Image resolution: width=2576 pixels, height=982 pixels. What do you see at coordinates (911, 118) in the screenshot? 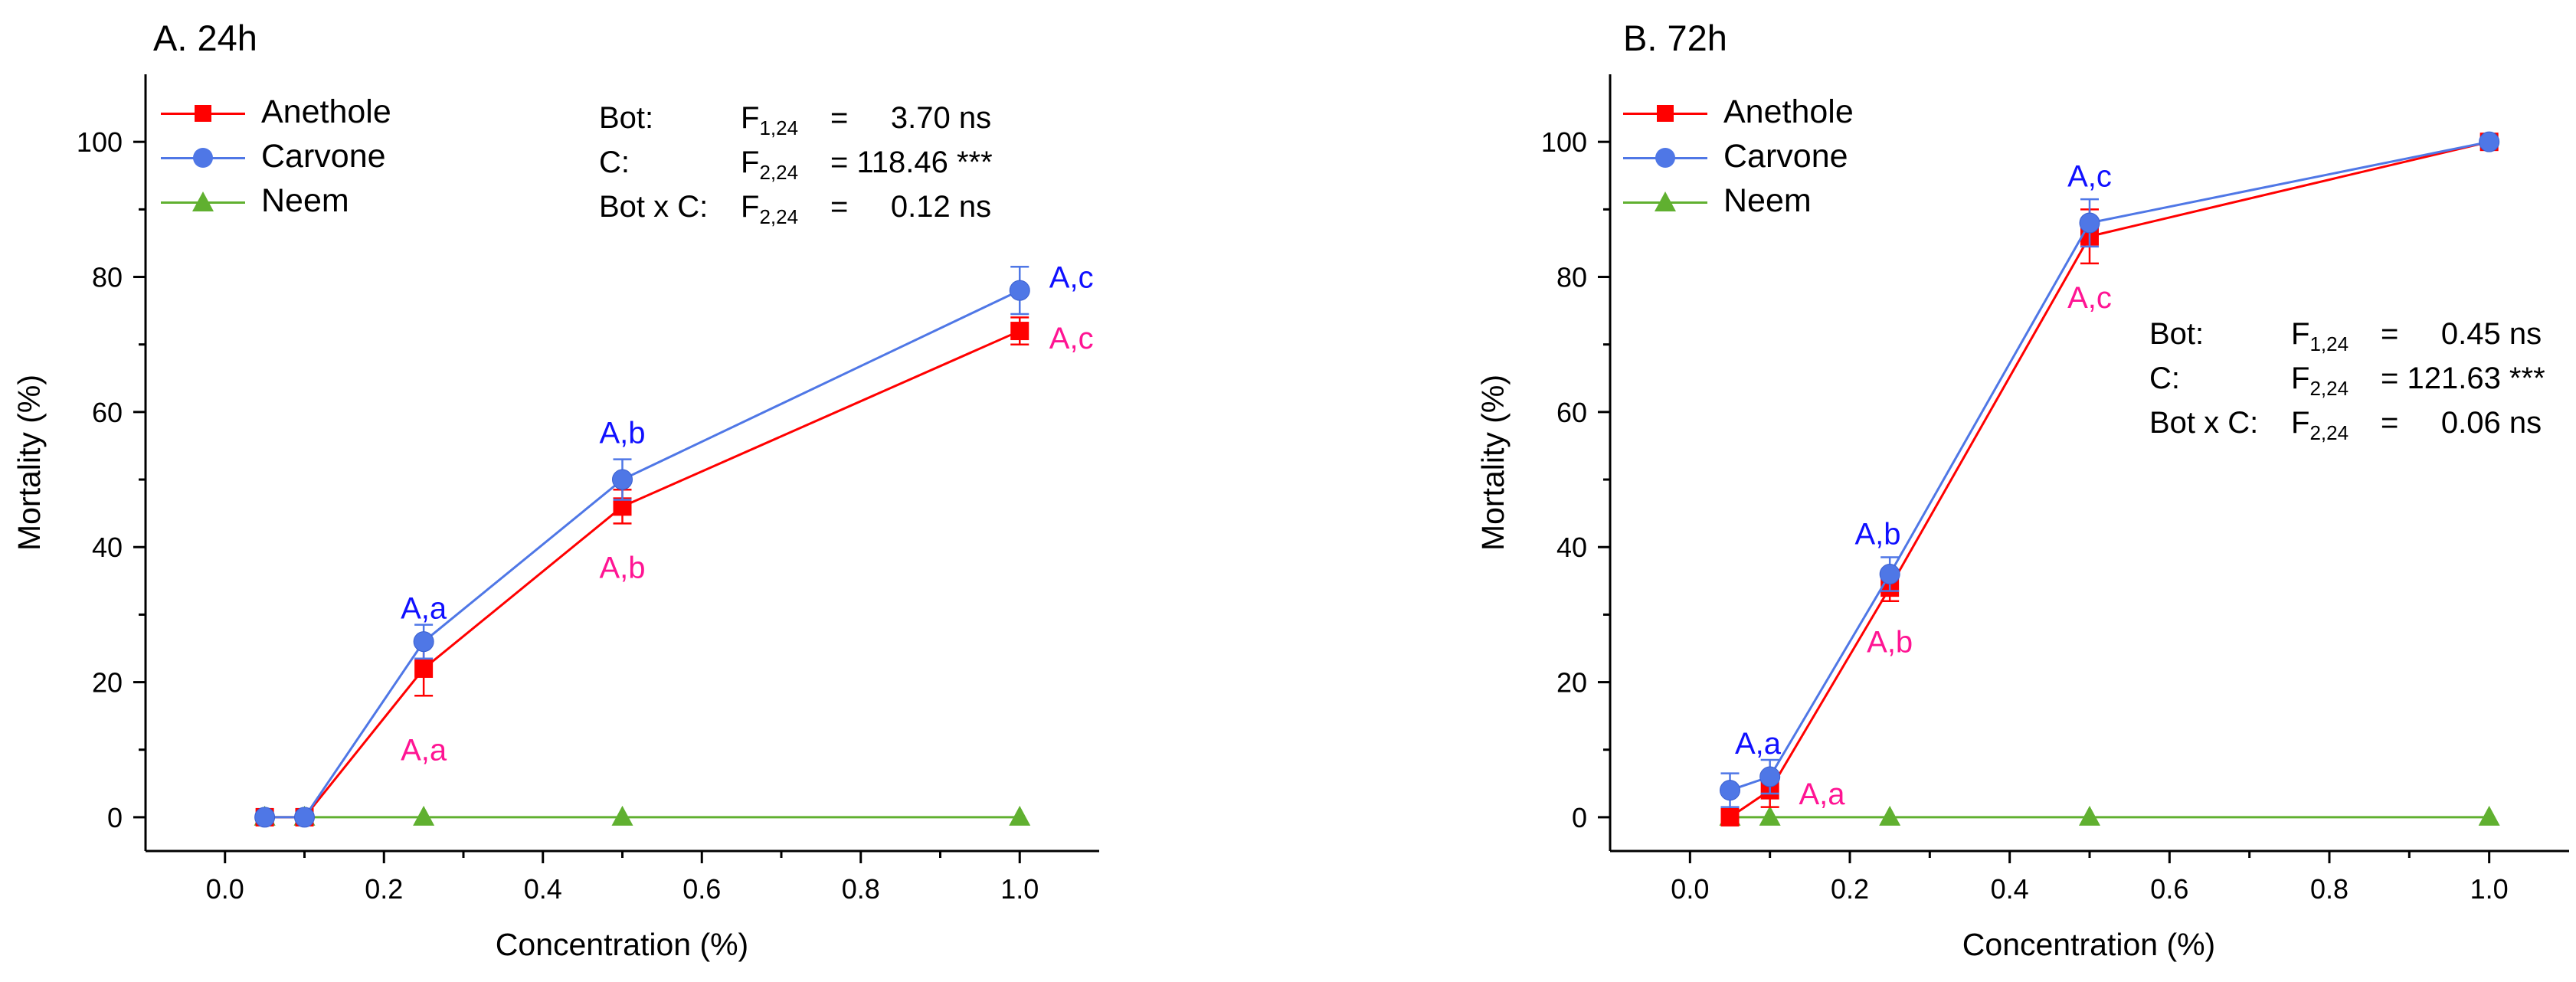
I see `stats-value: = 3.70 ns` at bounding box center [911, 118].